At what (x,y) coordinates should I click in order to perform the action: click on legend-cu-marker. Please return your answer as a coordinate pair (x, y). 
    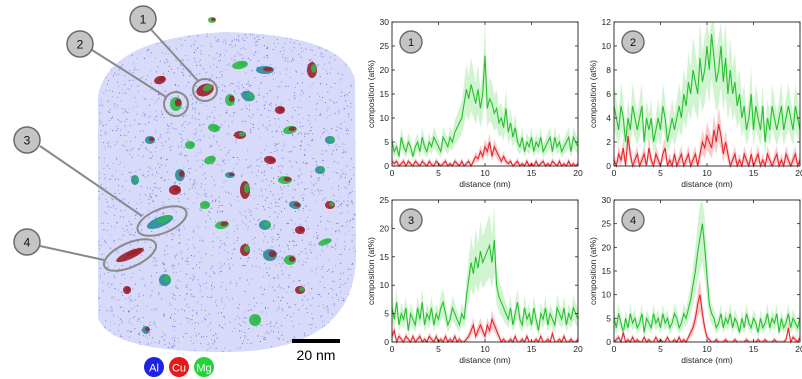
    Looking at the image, I should click on (179, 367).